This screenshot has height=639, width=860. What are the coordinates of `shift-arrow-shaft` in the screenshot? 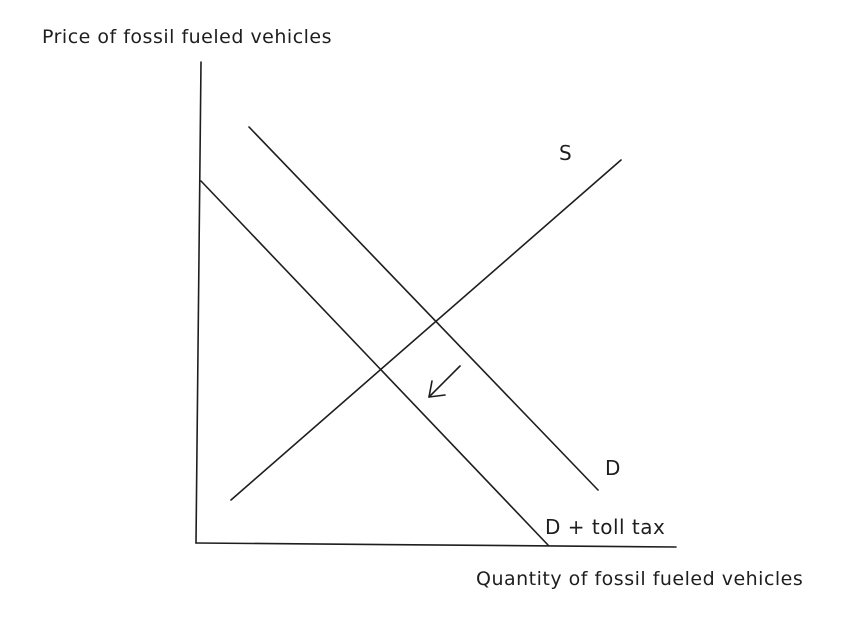 It's located at (444, 381).